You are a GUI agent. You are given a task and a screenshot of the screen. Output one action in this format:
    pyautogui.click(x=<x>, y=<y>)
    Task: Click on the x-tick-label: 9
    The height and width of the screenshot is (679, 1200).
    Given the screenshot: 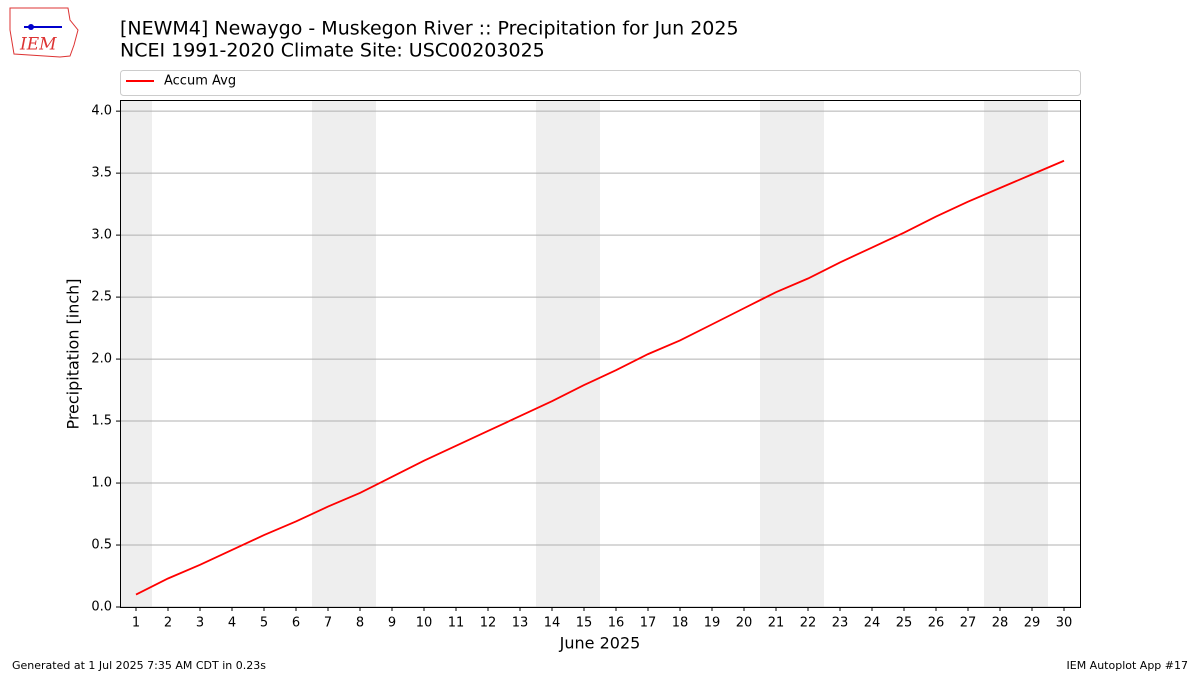 What is the action you would take?
    pyautogui.click(x=392, y=623)
    